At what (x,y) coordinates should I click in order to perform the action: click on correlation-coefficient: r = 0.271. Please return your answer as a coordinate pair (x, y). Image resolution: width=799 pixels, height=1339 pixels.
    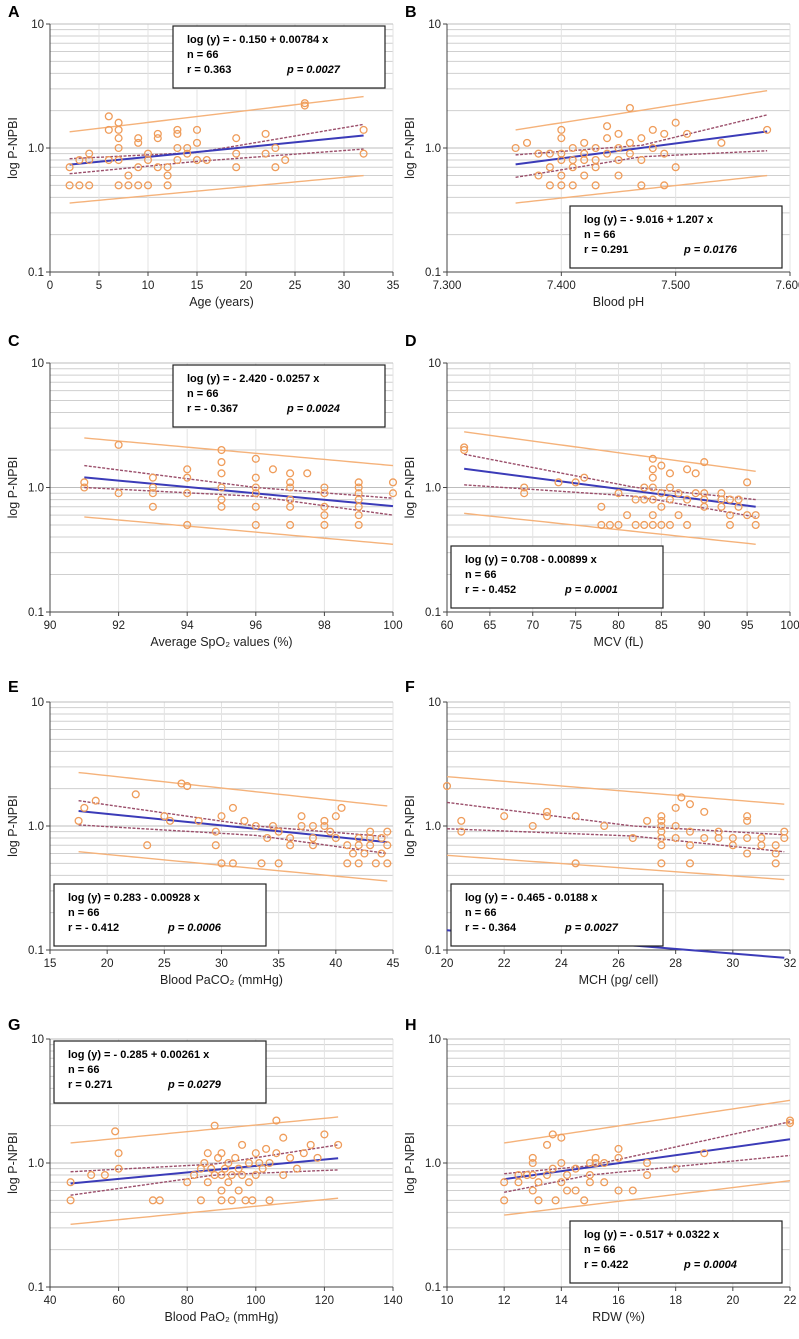
    Looking at the image, I should click on (90, 1085).